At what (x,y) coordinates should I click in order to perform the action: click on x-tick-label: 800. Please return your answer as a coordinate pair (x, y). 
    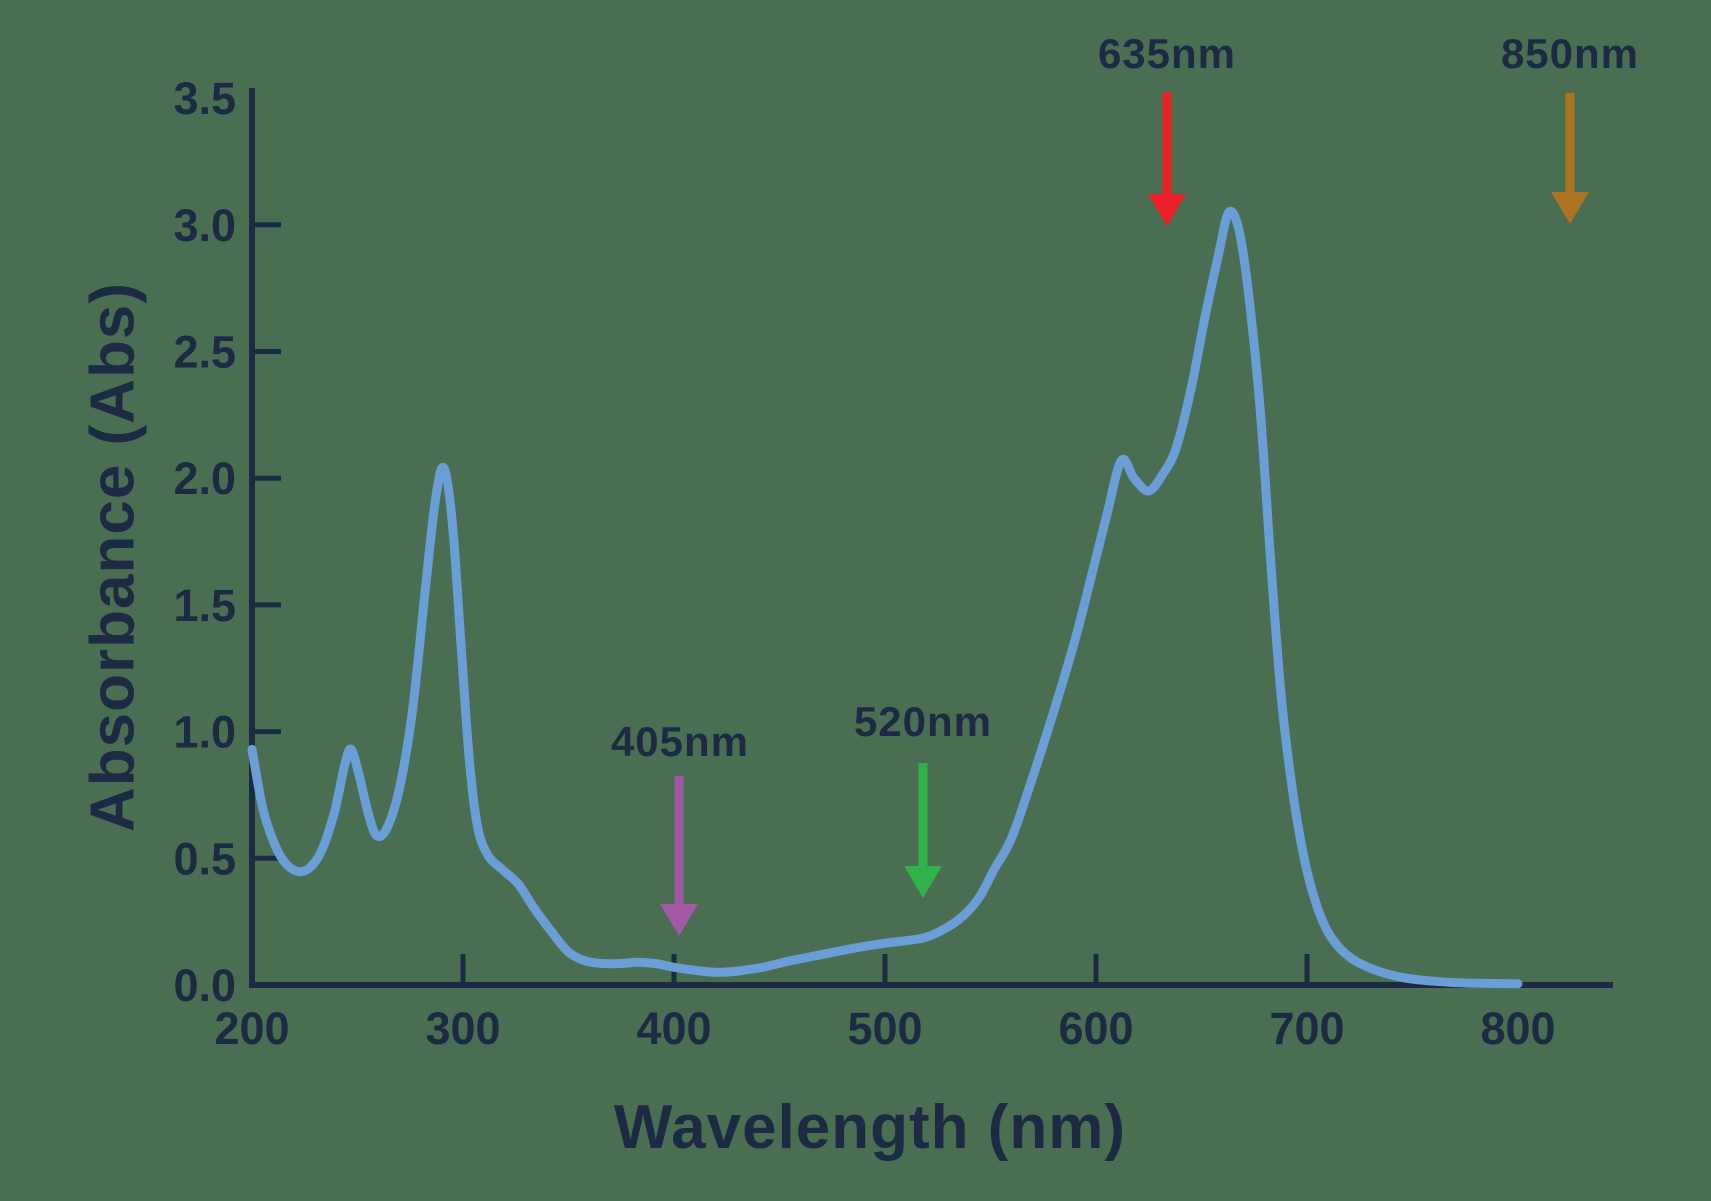
    Looking at the image, I should click on (1517, 1028).